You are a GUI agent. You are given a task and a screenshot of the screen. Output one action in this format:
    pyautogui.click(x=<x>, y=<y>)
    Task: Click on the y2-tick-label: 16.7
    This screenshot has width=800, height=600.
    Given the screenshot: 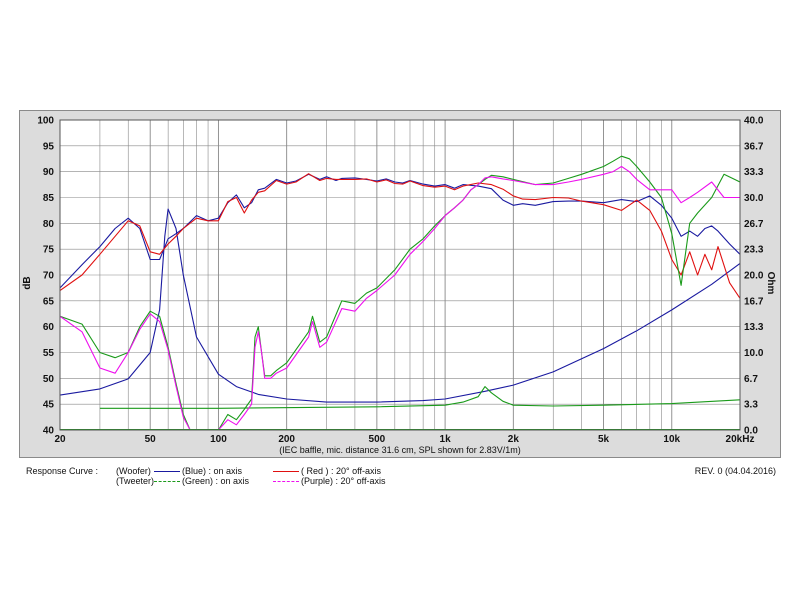 What is the action you would take?
    pyautogui.click(x=754, y=301)
    